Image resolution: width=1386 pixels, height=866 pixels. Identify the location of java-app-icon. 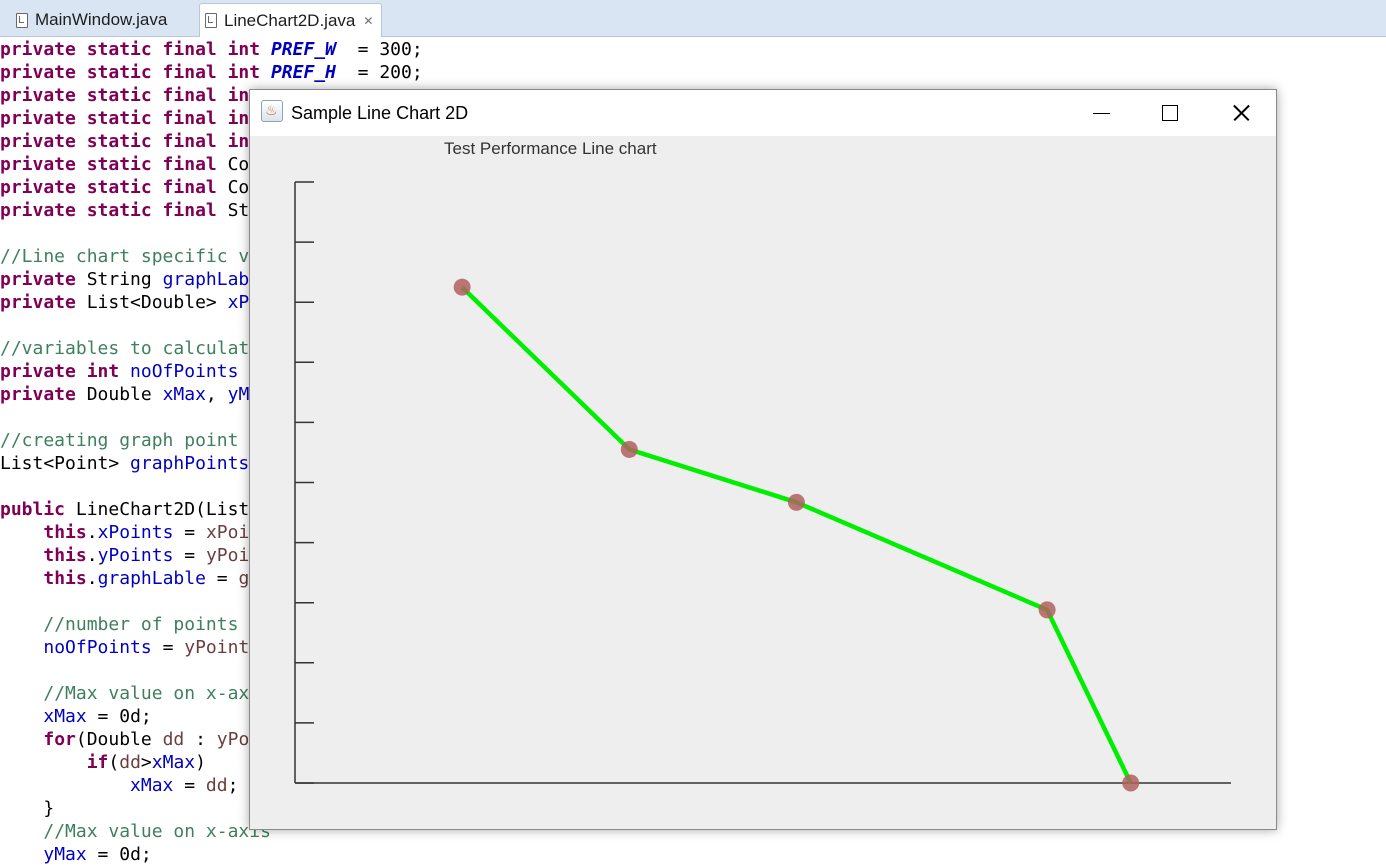
(272, 111).